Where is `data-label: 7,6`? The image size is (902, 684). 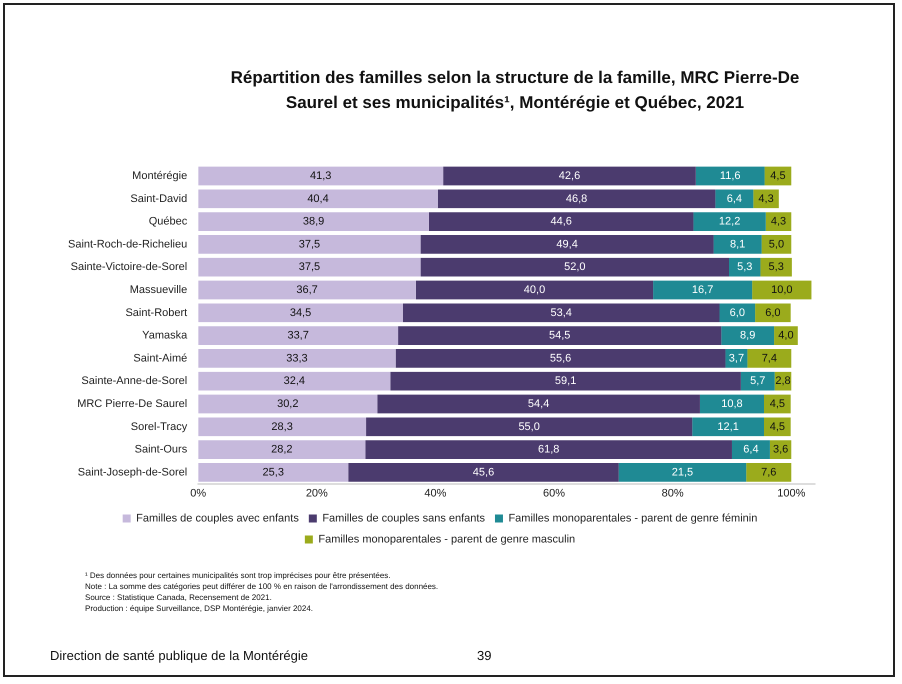
data-label: 7,6 is located at coordinates (768, 472).